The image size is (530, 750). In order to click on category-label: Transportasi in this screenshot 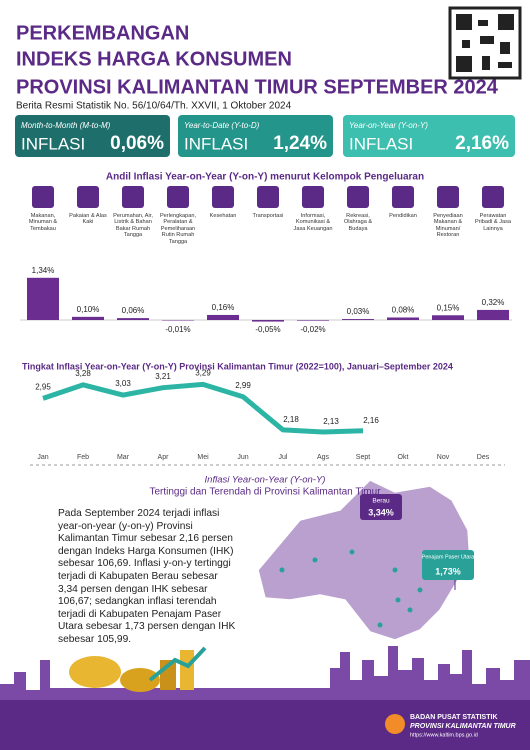, I will do `click(268, 216)`.